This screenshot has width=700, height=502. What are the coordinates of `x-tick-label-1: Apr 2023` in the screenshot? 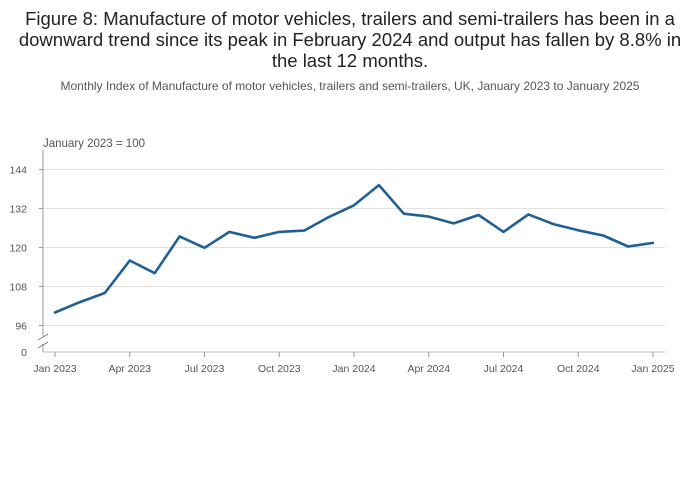 It's located at (129, 369).